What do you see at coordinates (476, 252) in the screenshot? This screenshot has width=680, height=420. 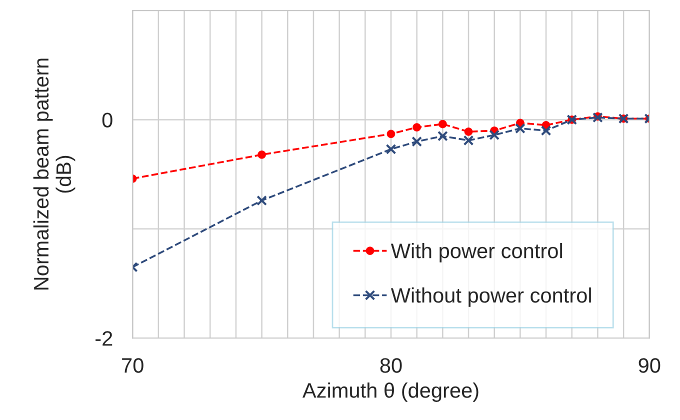 I see `legend-label: With power control` at bounding box center [476, 252].